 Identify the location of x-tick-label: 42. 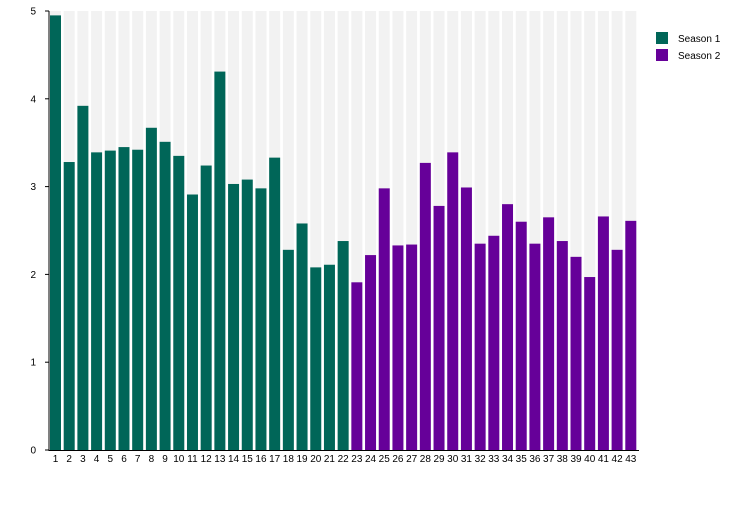
(618, 459).